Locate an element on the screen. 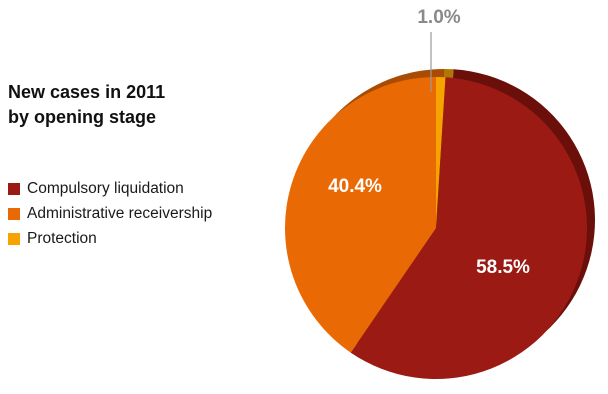 This screenshot has height=394, width=608. pie-slice-protection is located at coordinates (441, 152).